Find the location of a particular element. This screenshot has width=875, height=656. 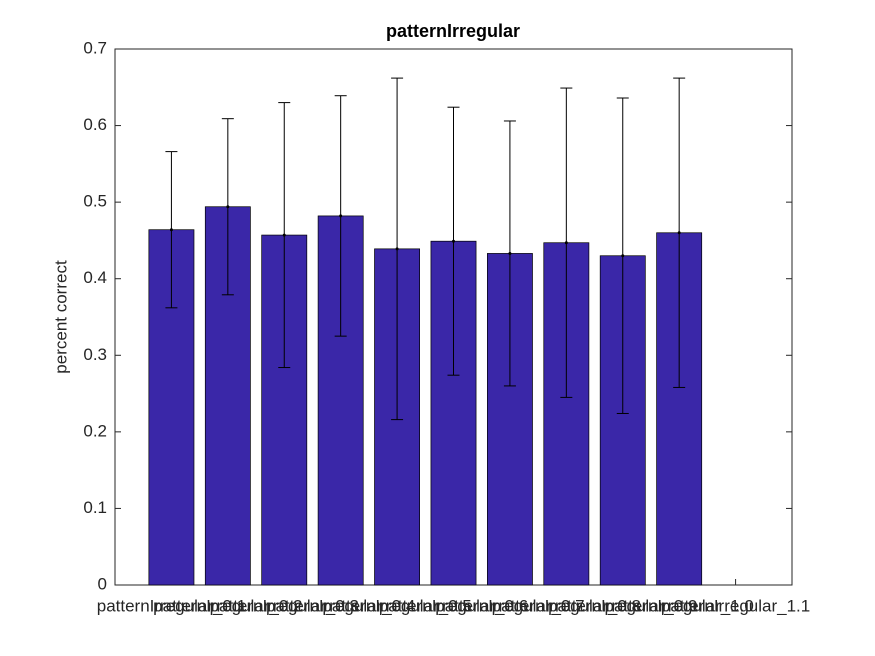

y-tick-label: 0 is located at coordinates (102, 583).